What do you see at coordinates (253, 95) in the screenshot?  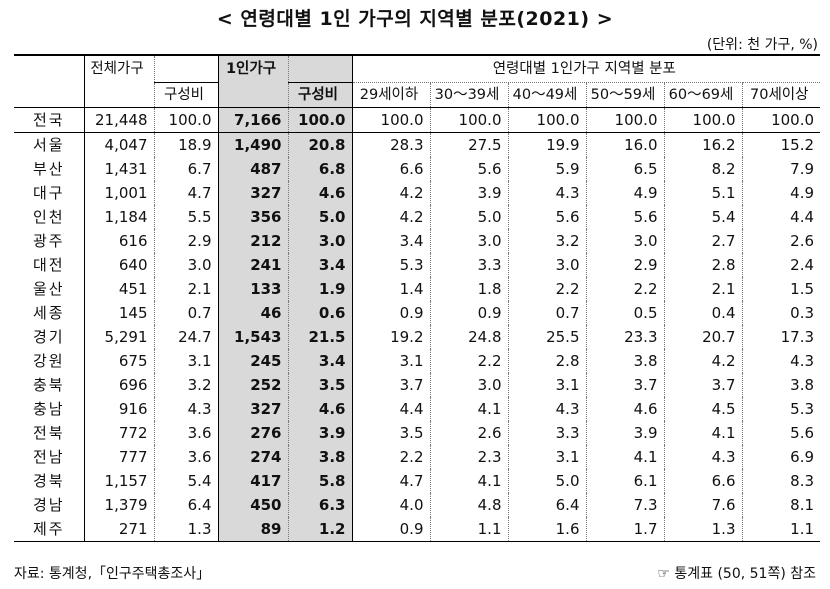 I see `single-header-bottom` at bounding box center [253, 95].